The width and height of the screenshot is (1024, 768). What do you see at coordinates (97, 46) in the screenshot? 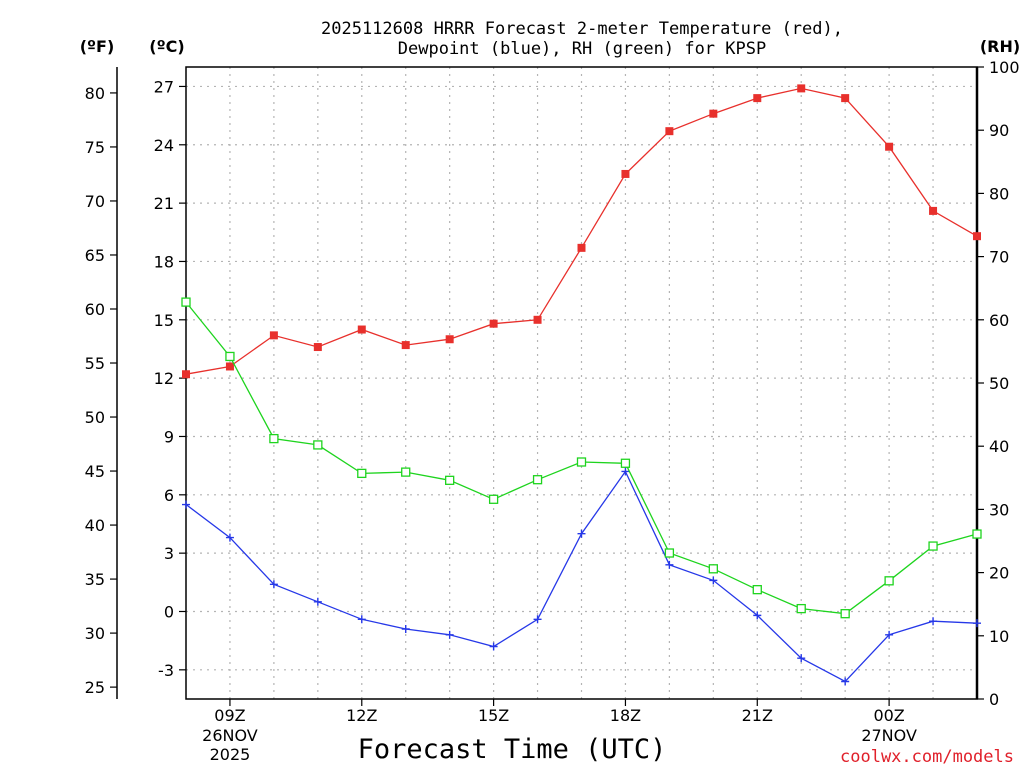
I see `fahrenheit-unit-label: (ºF)` at bounding box center [97, 46].